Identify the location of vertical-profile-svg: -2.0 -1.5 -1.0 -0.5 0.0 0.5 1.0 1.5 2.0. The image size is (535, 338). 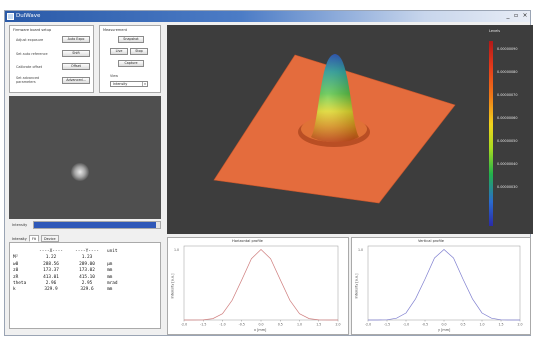
(444, 286).